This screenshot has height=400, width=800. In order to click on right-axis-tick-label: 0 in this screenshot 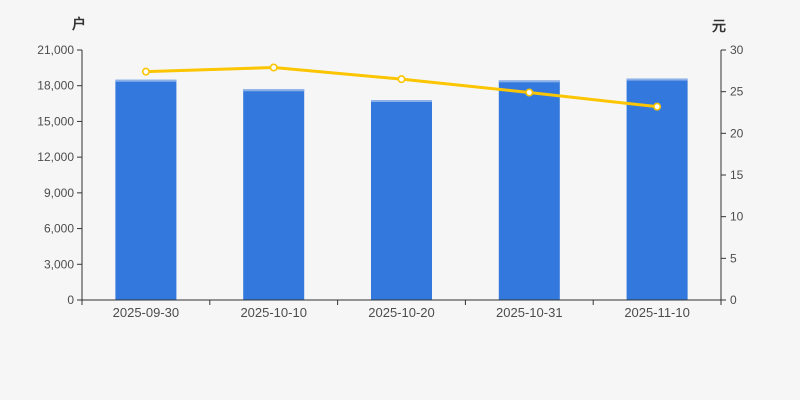, I will do `click(733, 300)`.